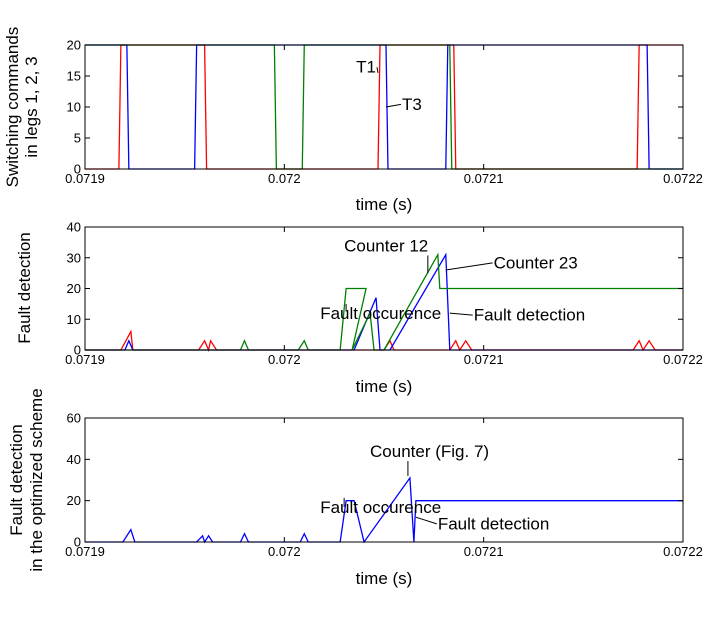 This screenshot has width=703, height=617. I want to click on y-tick-label-middle-0: 0, so click(77, 350).